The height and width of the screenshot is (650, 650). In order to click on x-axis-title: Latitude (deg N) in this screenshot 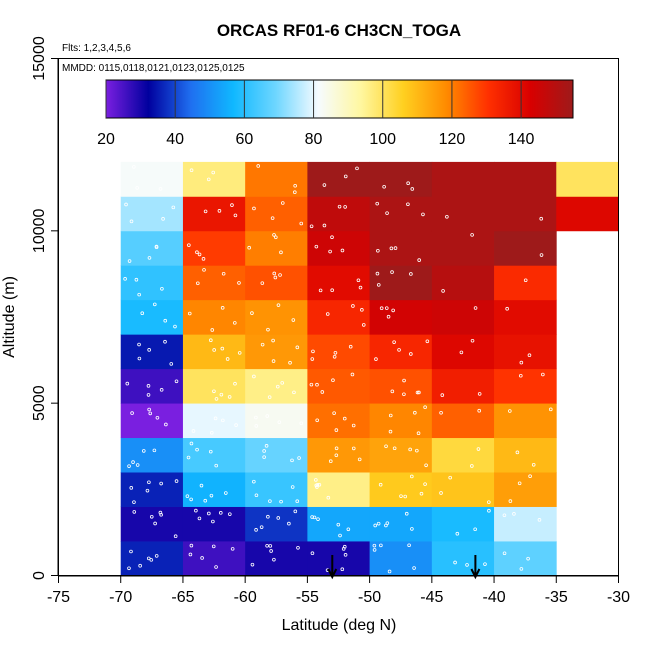, I will do `click(339, 625)`.